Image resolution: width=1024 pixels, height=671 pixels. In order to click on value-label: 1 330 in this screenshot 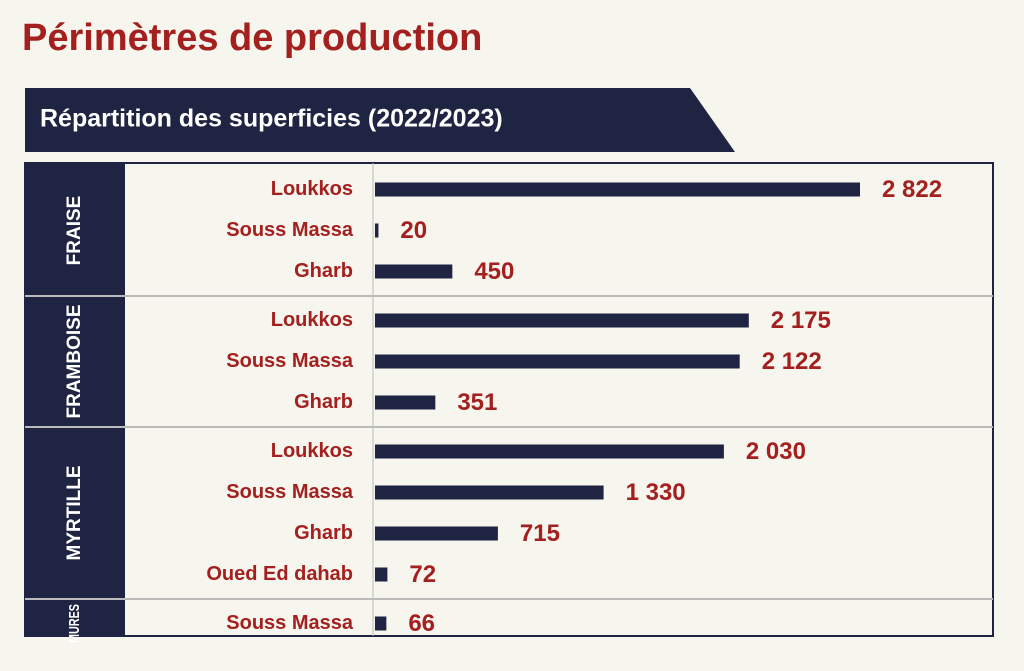, I will do `click(656, 492)`.